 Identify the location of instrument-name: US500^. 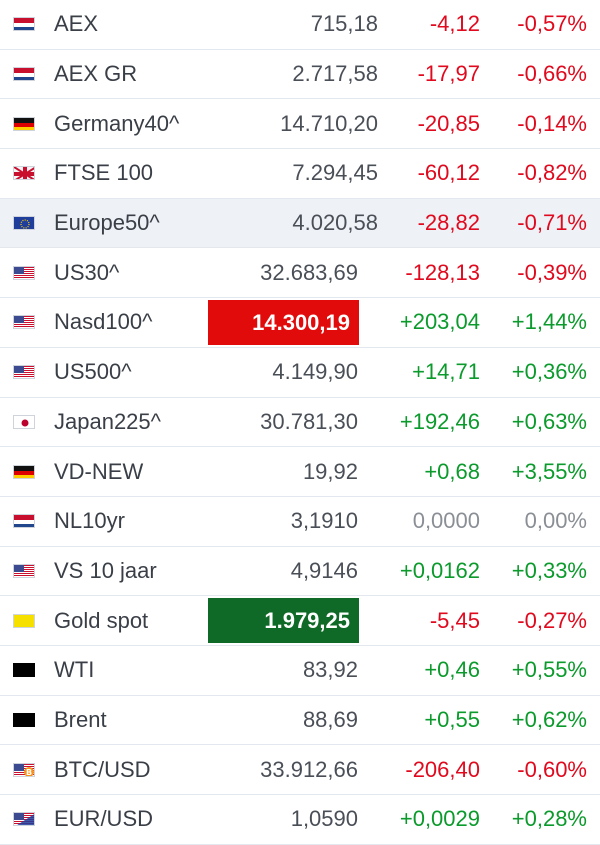
(93, 372).